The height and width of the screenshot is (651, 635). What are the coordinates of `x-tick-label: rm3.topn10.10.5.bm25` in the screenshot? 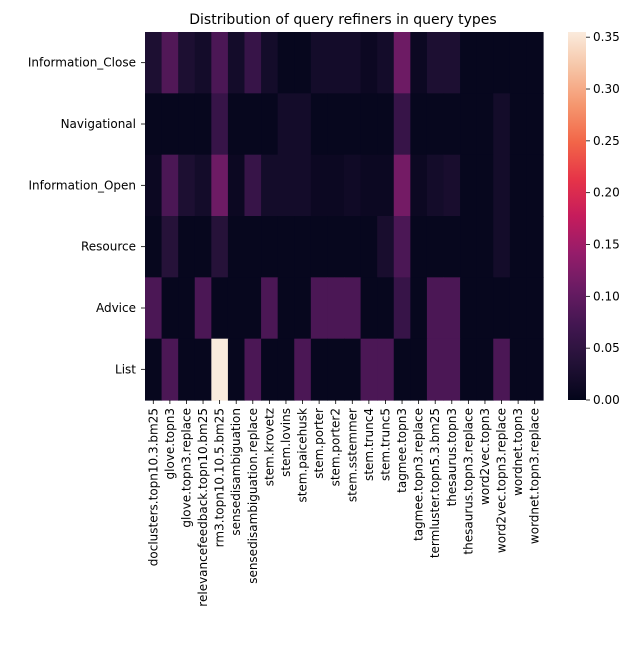 It's located at (220, 477).